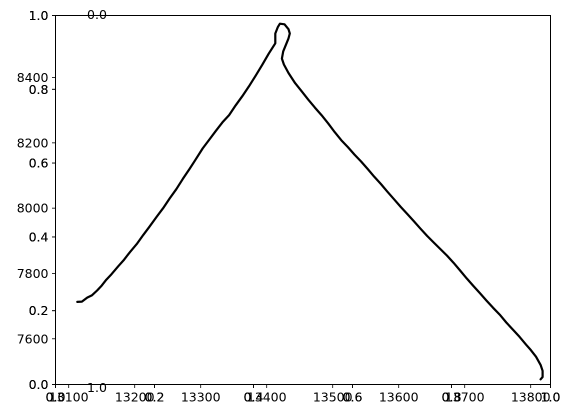 Image resolution: width=571 pixels, height=418 pixels. Describe the element at coordinates (33, 273) in the screenshot. I see `y-tick-label: 7800` at that location.